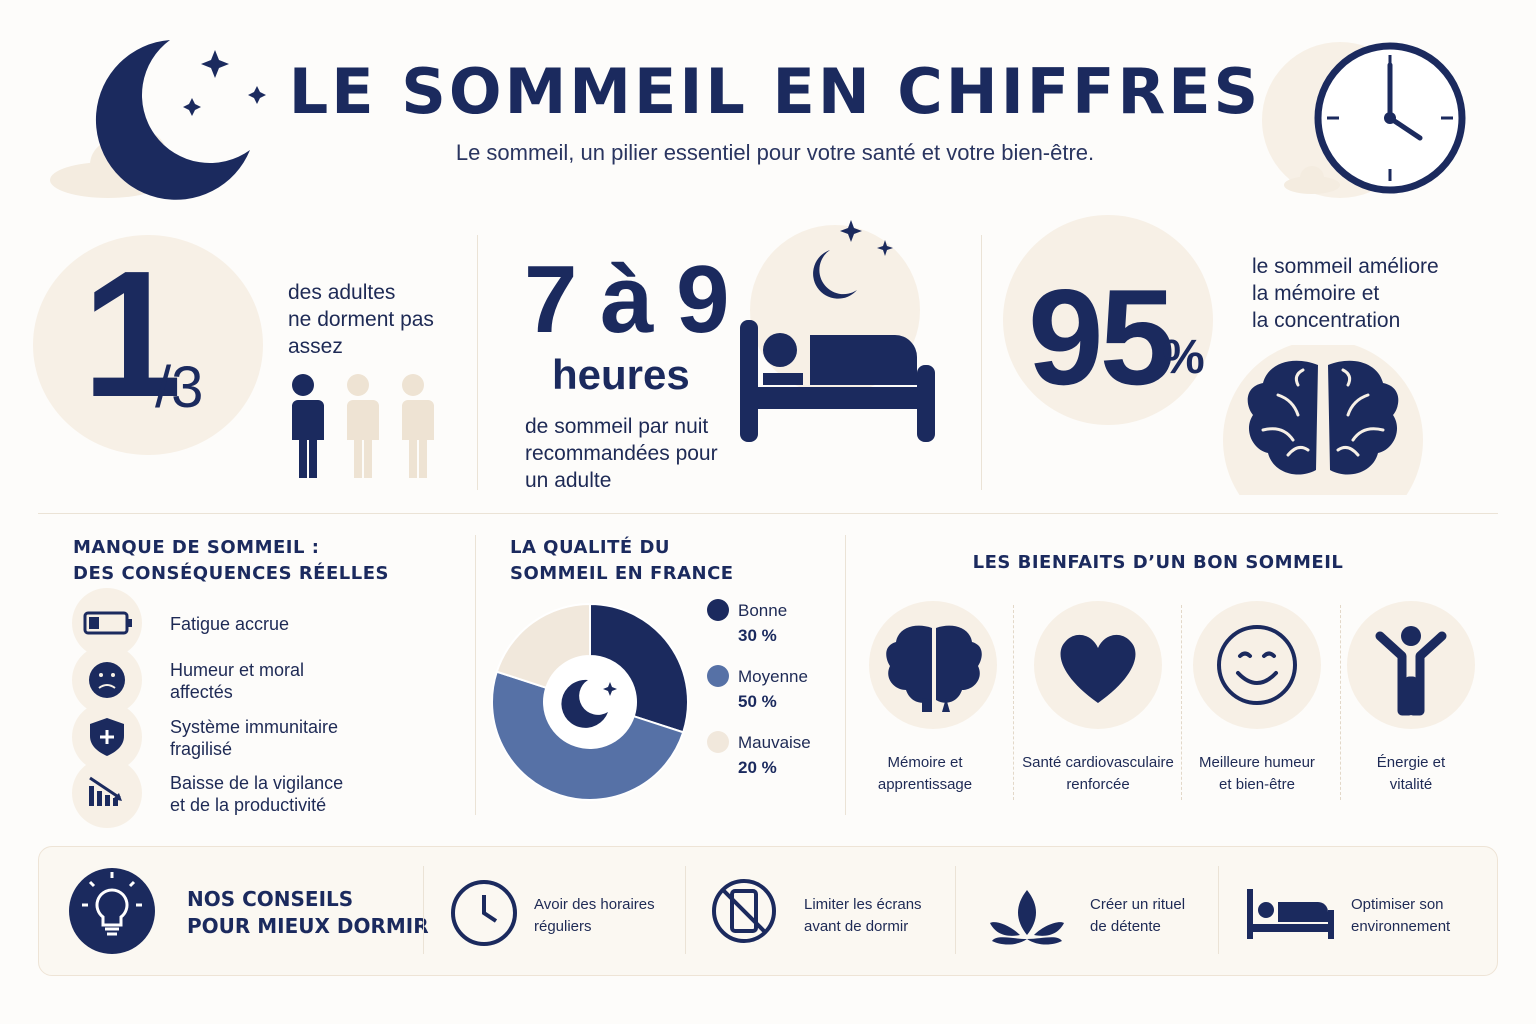 This screenshot has width=1536, height=1024. I want to click on text-line: recommandées pour, so click(621, 453).